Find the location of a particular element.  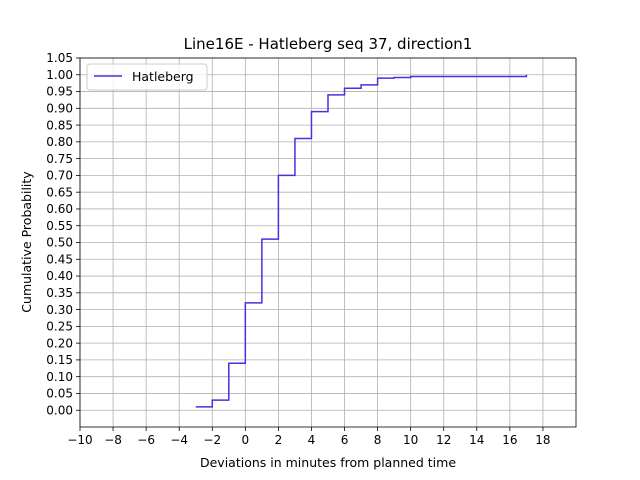

y-tick-label: 0.40 is located at coordinates (59, 276).